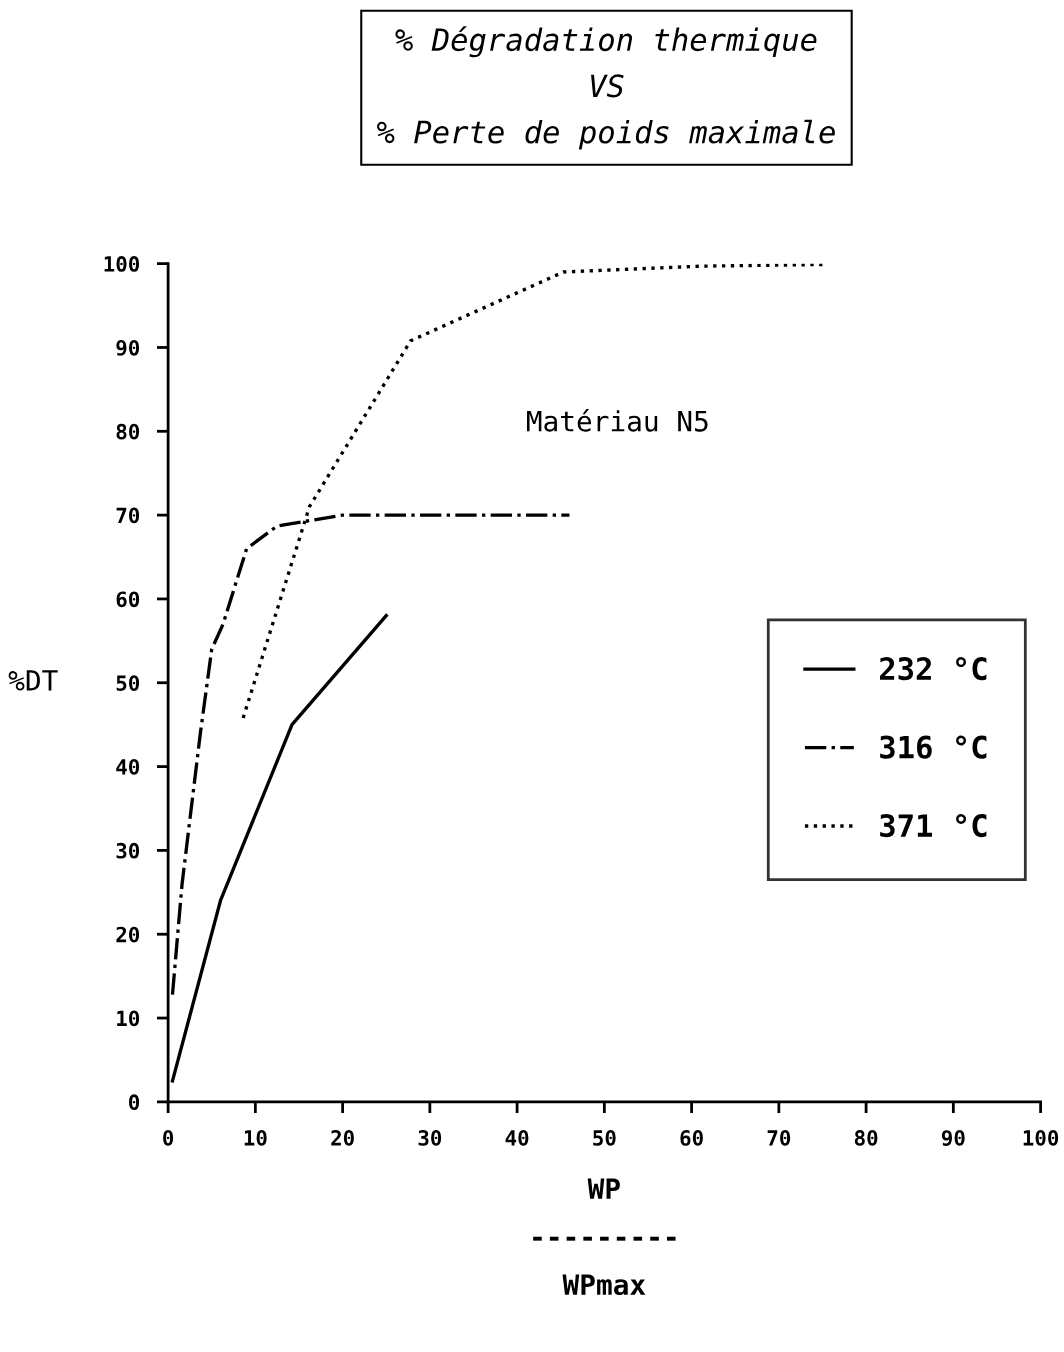 The image size is (1064, 1352). What do you see at coordinates (128, 347) in the screenshot?
I see `y-tick-label: 90` at bounding box center [128, 347].